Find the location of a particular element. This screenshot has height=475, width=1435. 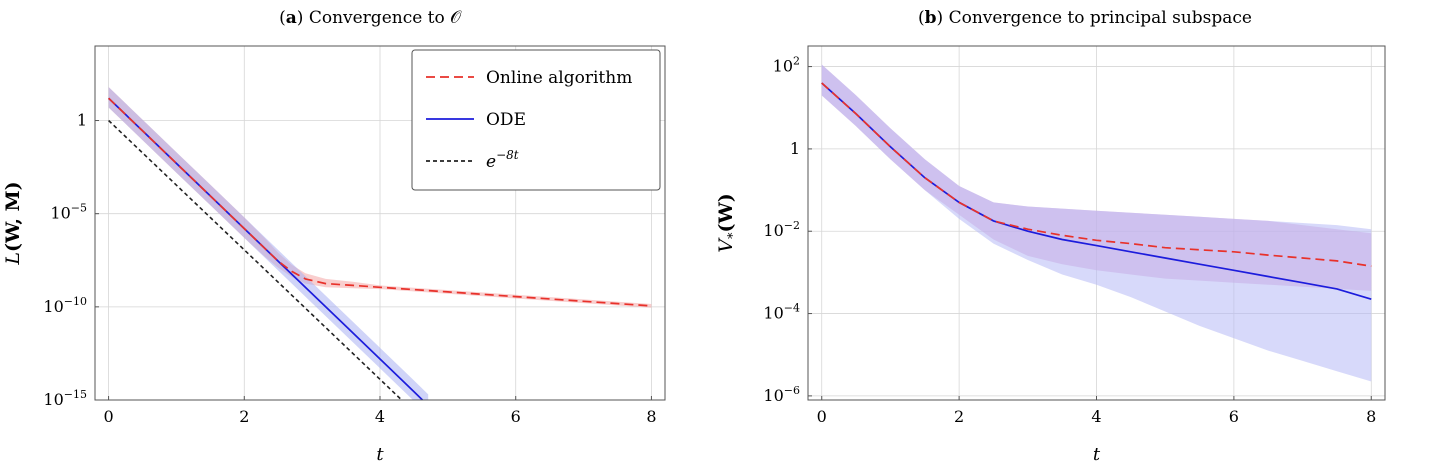

panel-b-ytick-exponent: −2 is located at coordinates (792, 225).